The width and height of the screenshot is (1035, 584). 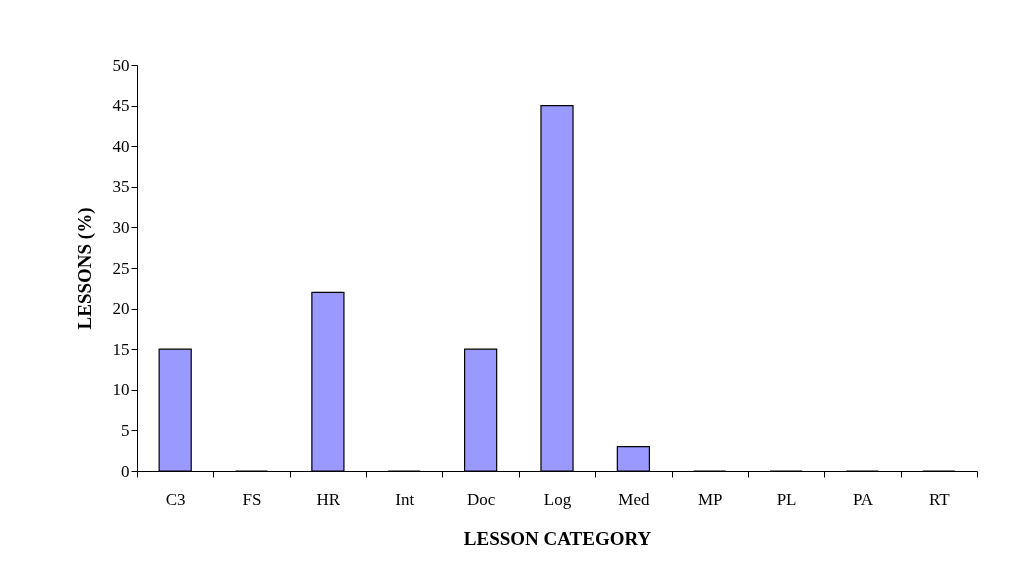 What do you see at coordinates (252, 499) in the screenshot?
I see `x-tick-label: FS` at bounding box center [252, 499].